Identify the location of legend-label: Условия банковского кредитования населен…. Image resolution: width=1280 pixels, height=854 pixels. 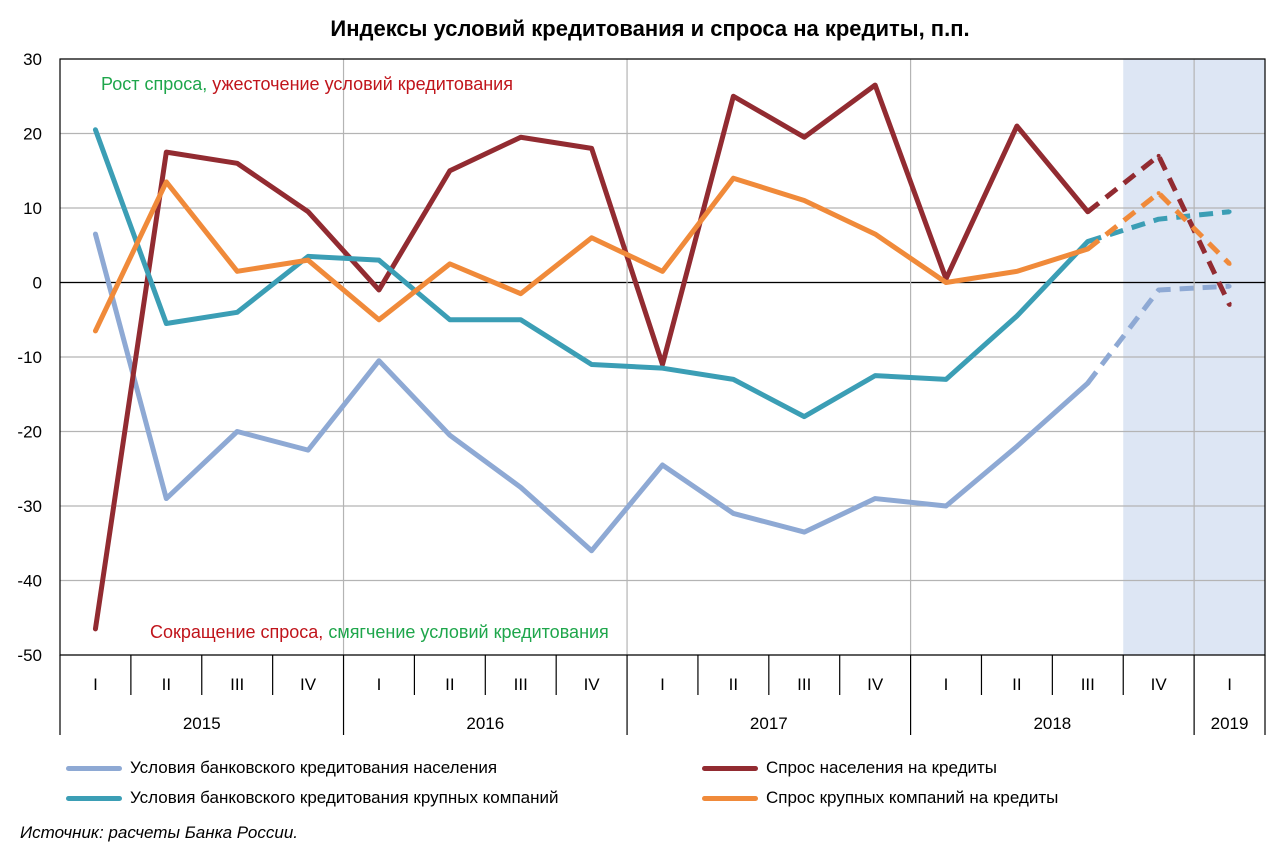
(314, 767).